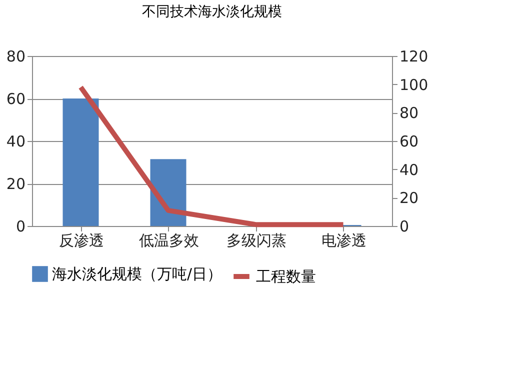 This screenshot has width=505, height=365. I want to click on x-tick-label: 反渗透, so click(81, 241).